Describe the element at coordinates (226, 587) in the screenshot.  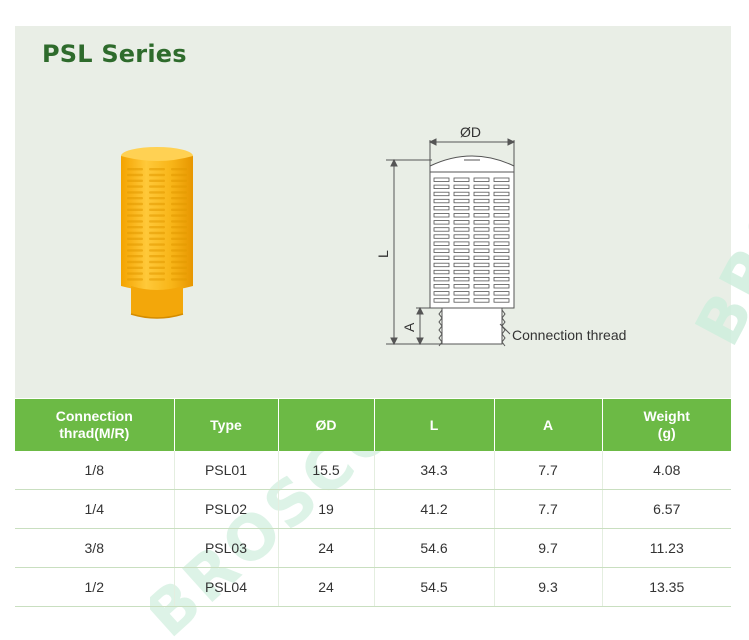
I see `cell-type: PSL04` at that location.